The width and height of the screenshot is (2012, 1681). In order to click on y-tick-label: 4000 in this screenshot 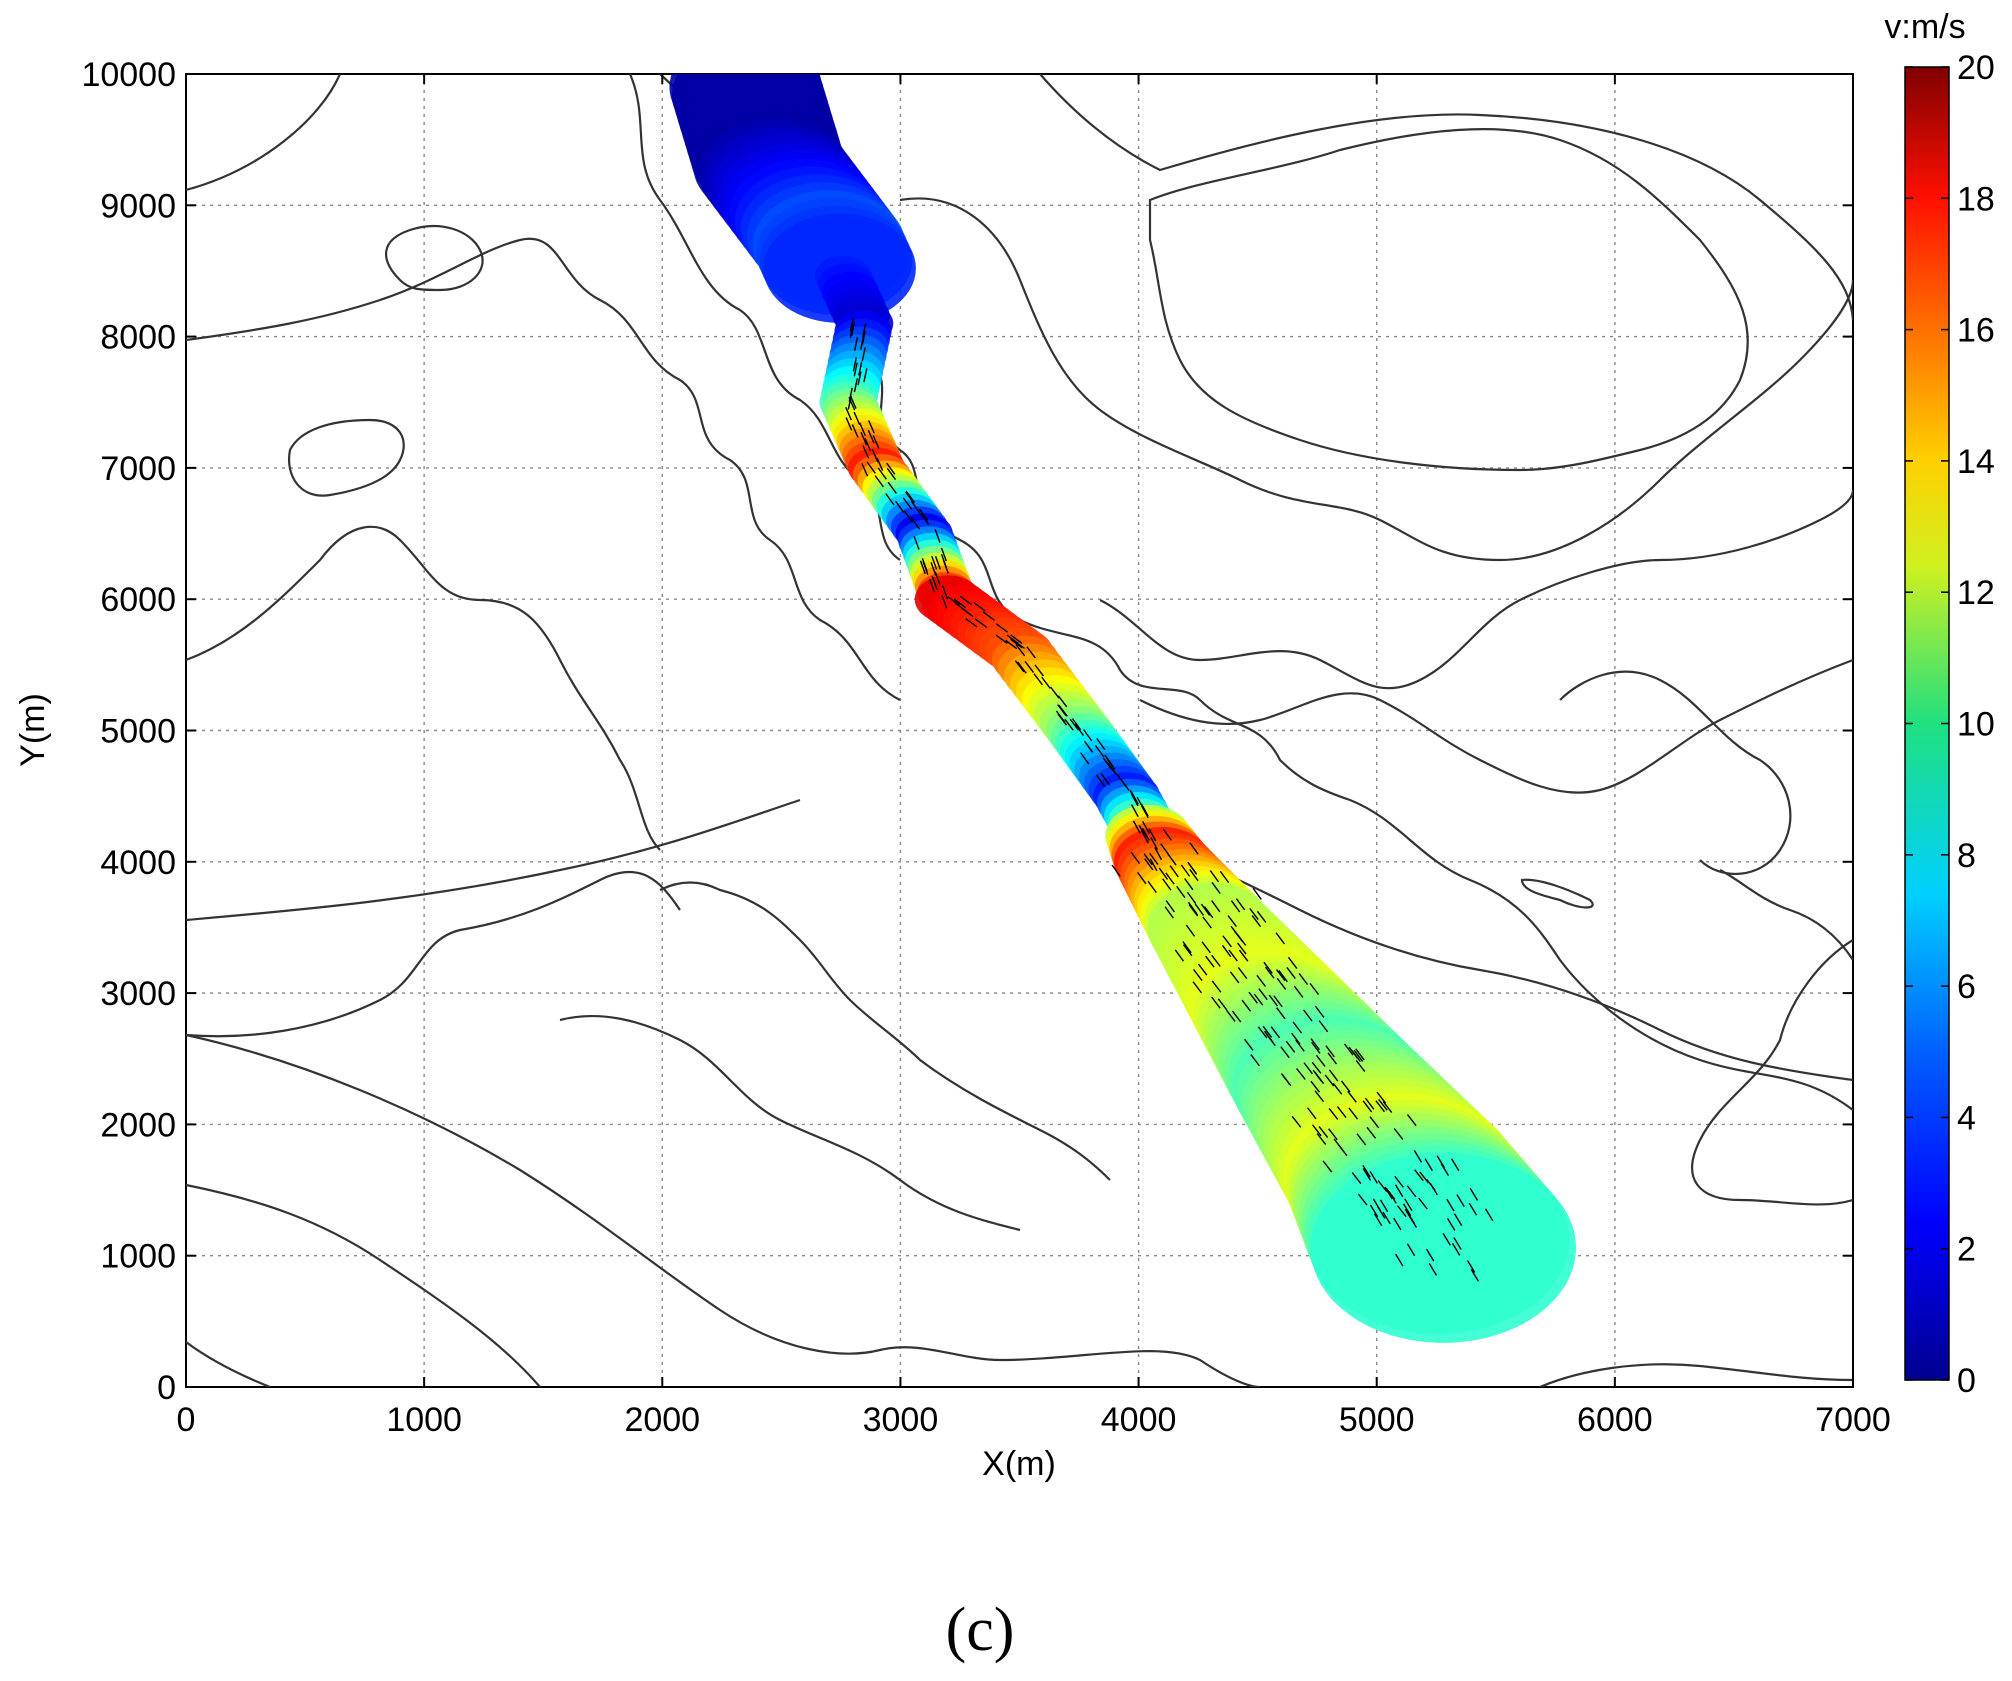, I will do `click(138, 863)`.